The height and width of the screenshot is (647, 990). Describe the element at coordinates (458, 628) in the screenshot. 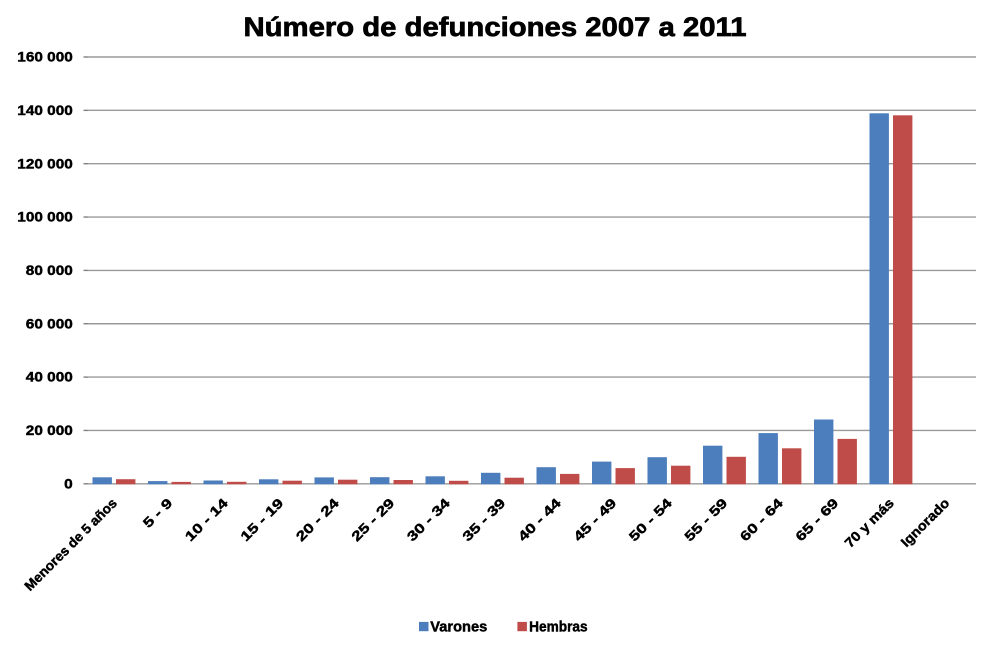

I see `svg-text: Varones` at that location.